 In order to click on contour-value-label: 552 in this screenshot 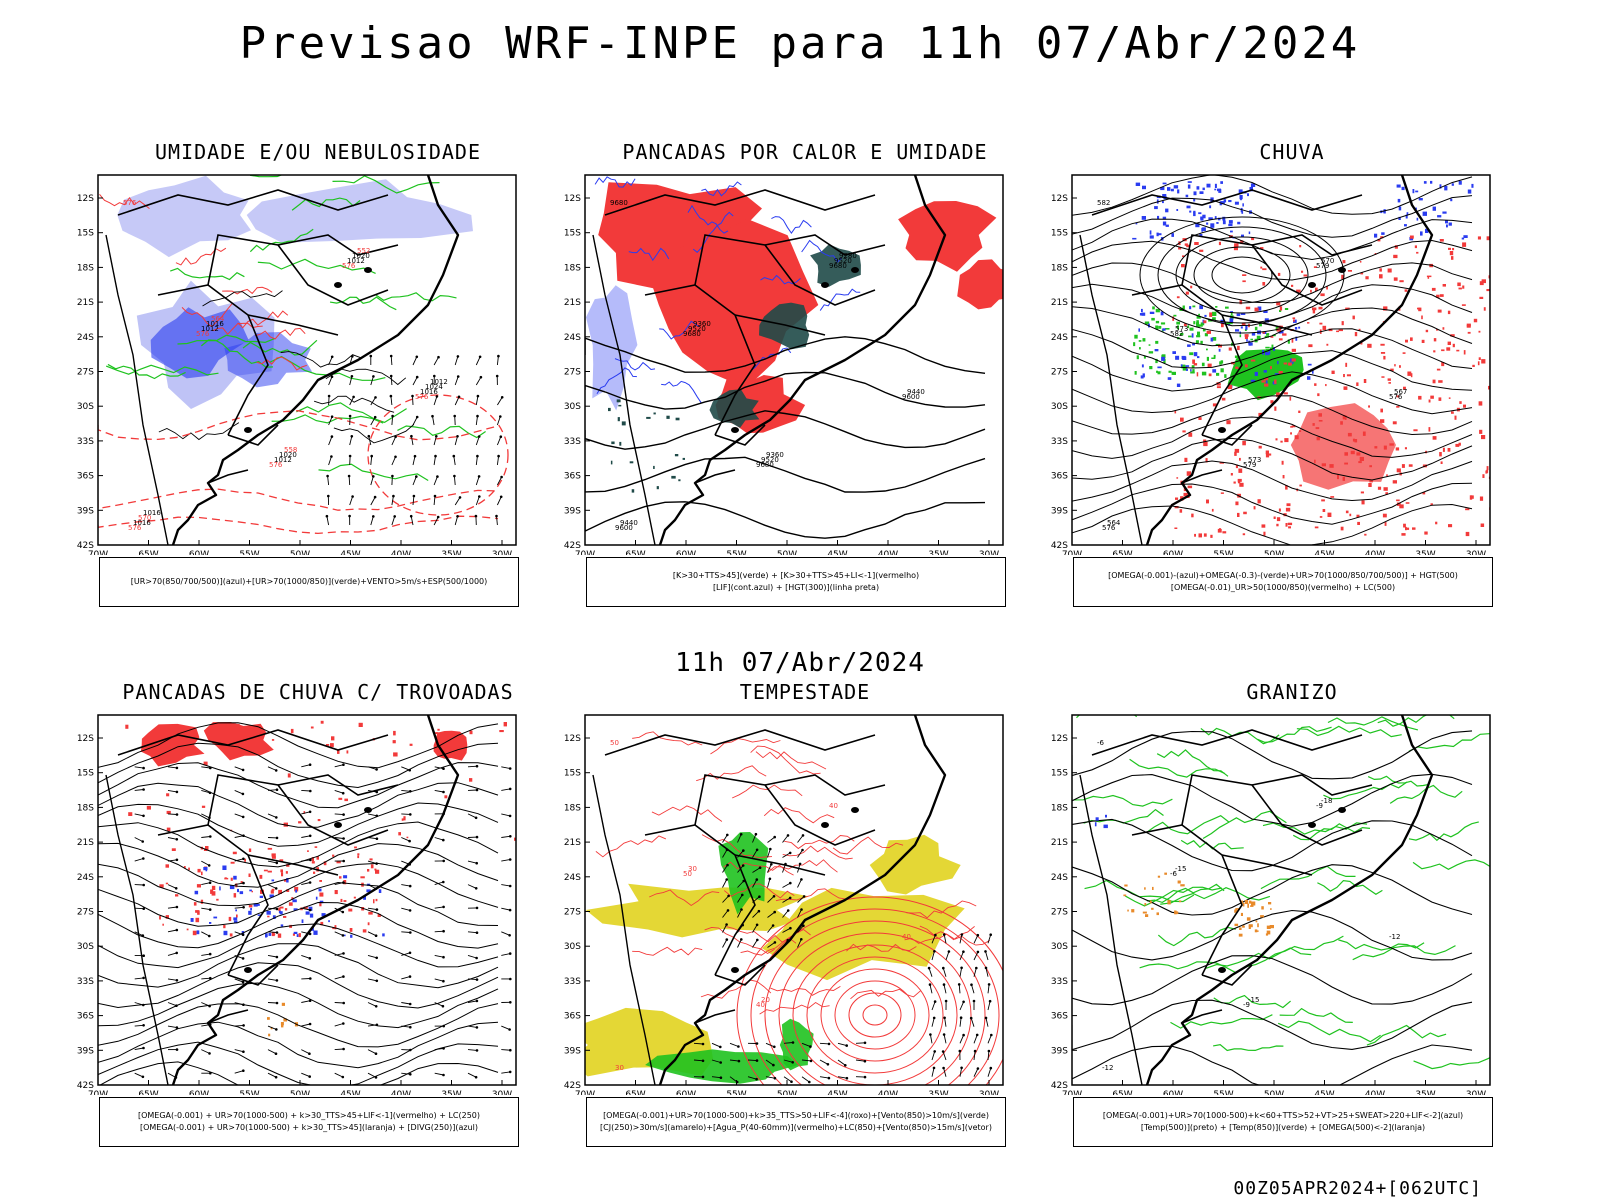, I will do `click(363, 251)`.